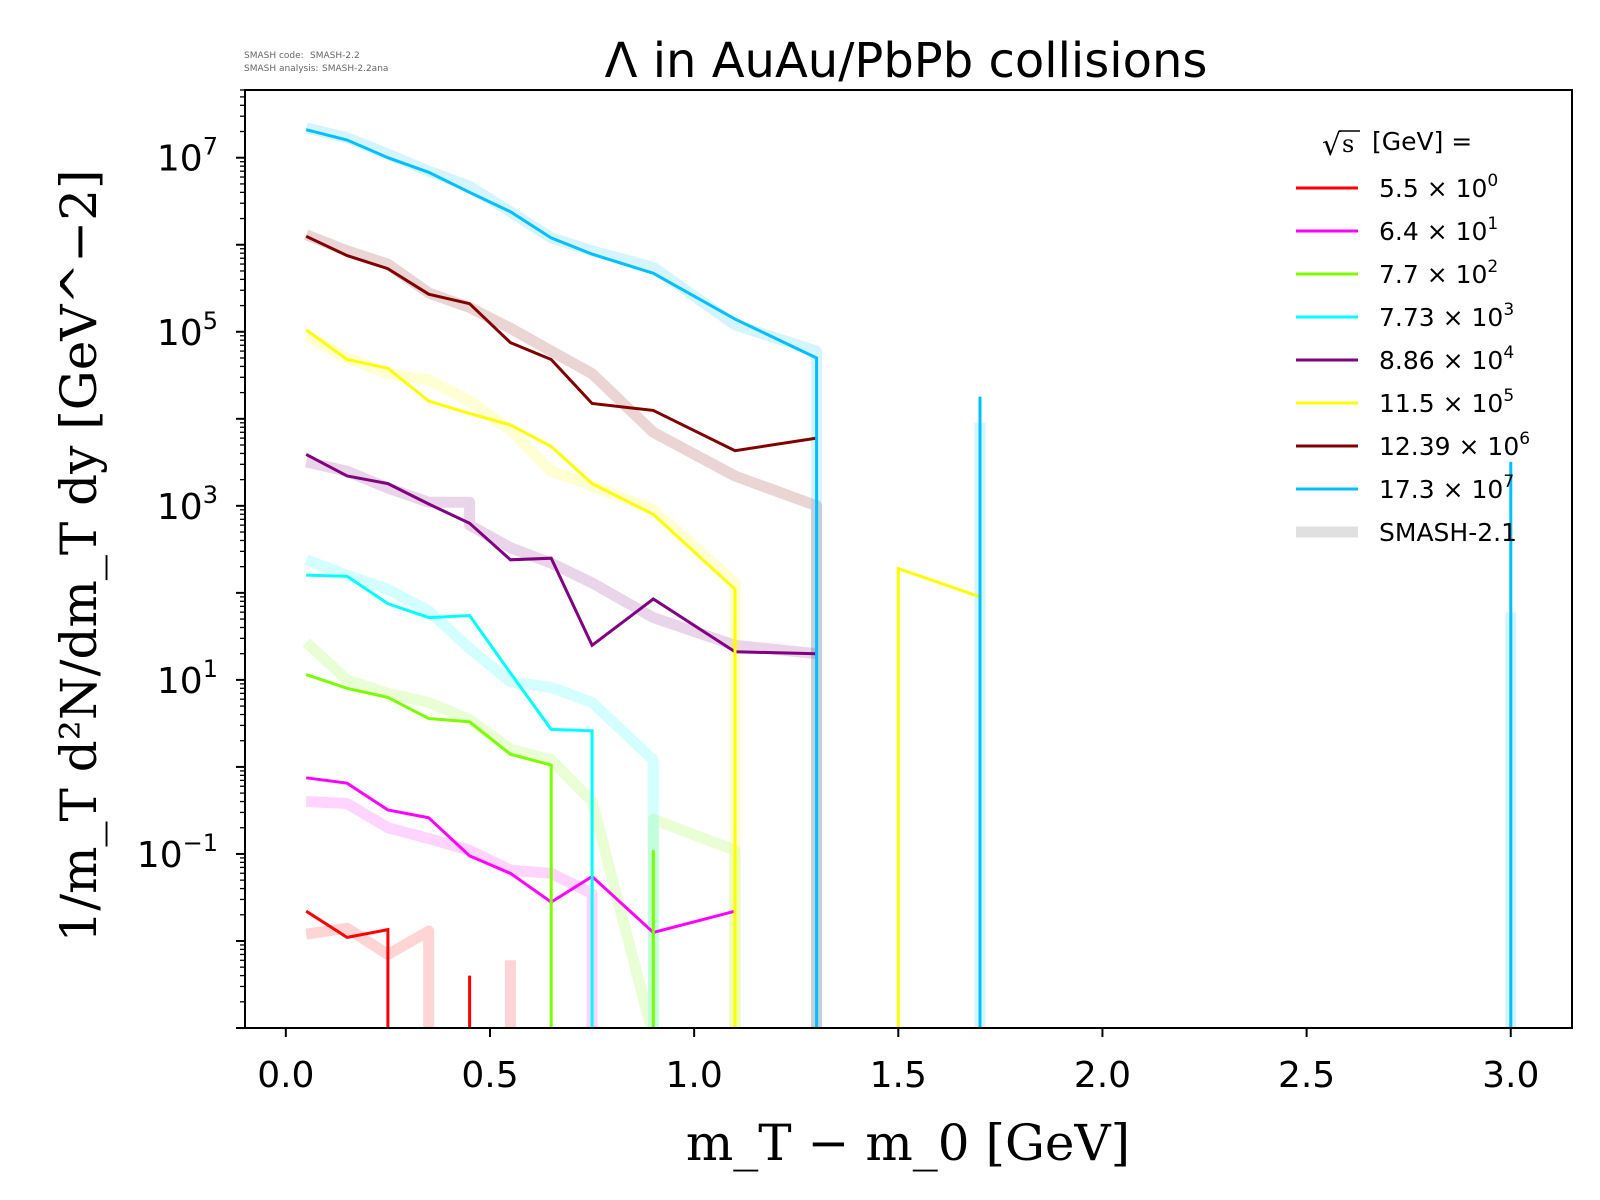 The image size is (1600, 1200). What do you see at coordinates (1446, 488) in the screenshot?
I see `legend-label: 17.3 × 107` at bounding box center [1446, 488].